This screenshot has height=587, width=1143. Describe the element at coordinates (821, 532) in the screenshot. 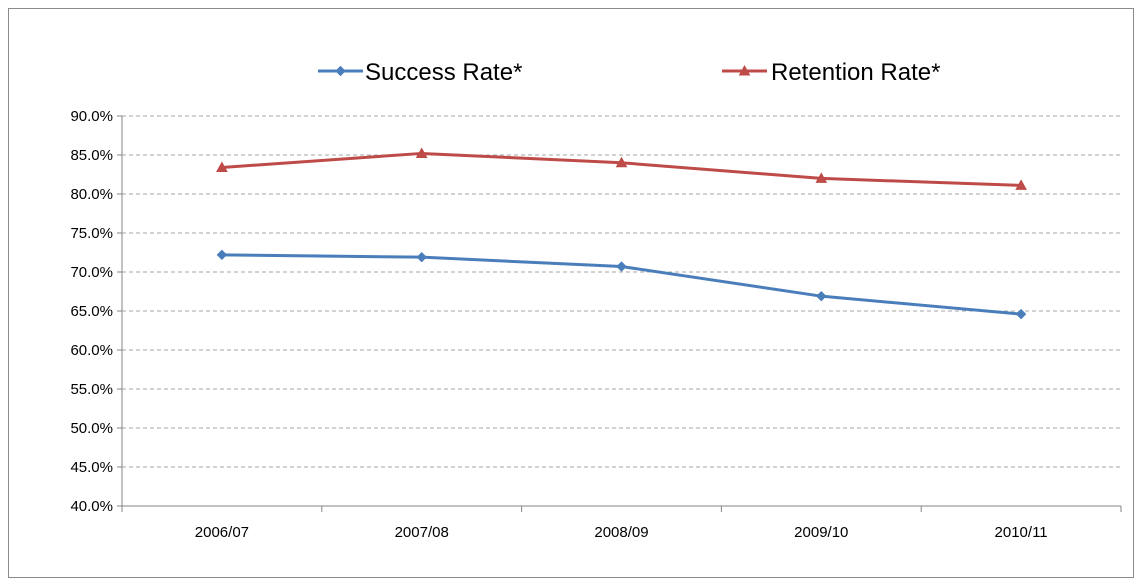

I see `x-tick-label: 2009/10` at that location.